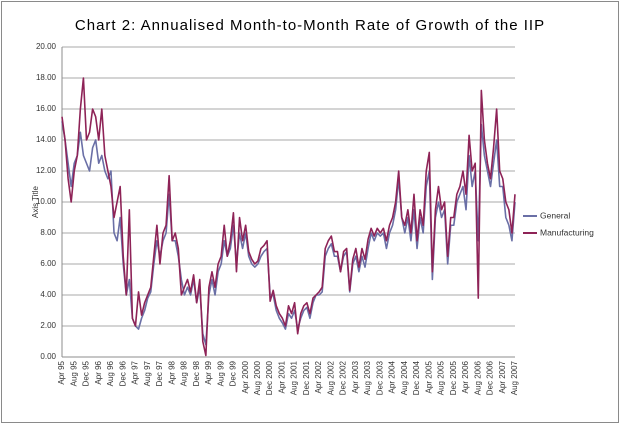 The height and width of the screenshot is (425, 621). What do you see at coordinates (294, 377) in the screenshot?
I see `x-tick-label: Aug 2001` at bounding box center [294, 377].